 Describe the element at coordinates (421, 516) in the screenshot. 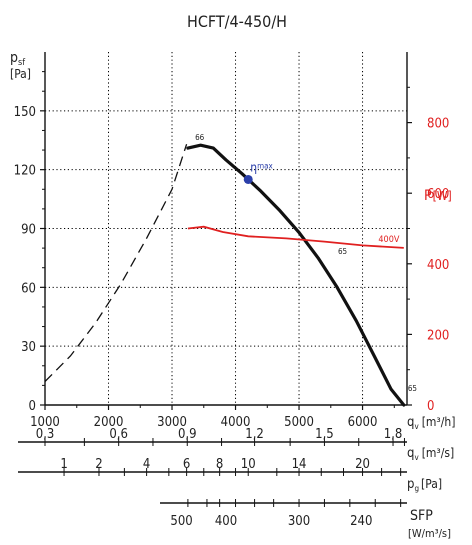

I see `sfp-label: SFP` at that location.